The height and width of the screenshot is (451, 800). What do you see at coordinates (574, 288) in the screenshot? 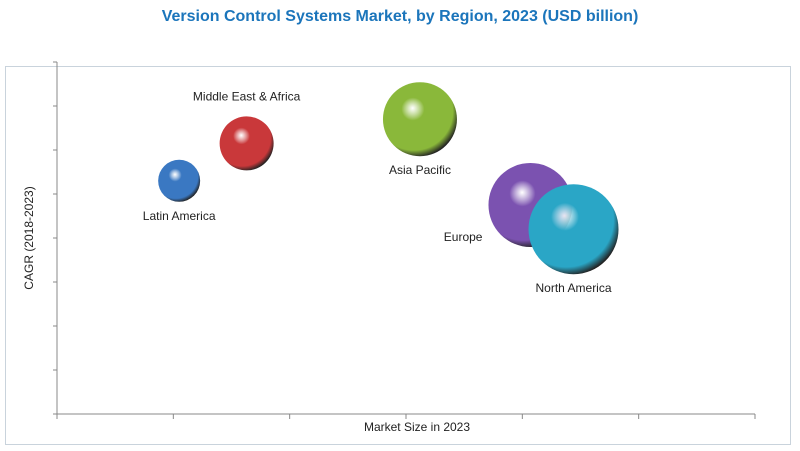
I see `bubble-label: North America` at bounding box center [574, 288].